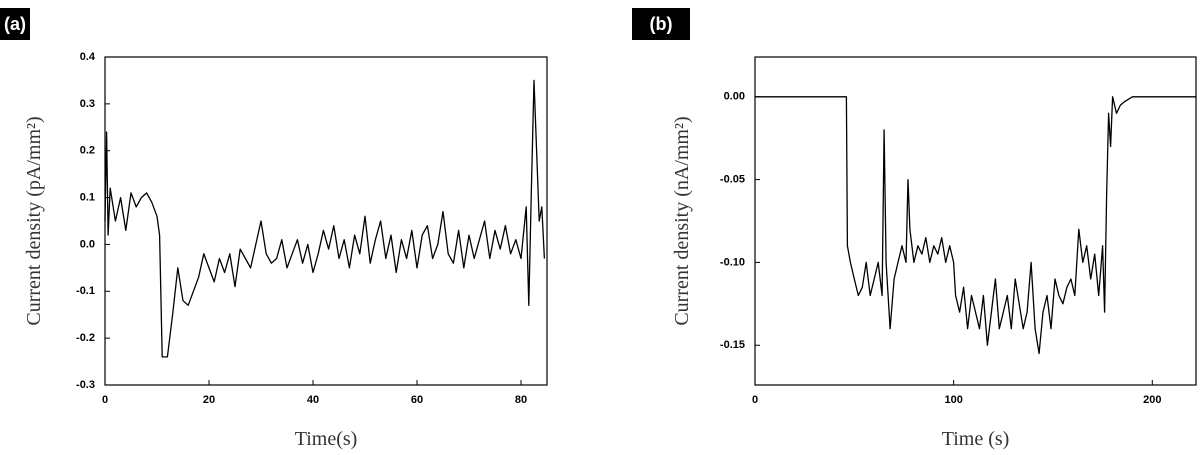  Describe the element at coordinates (521, 400) in the screenshot. I see `x-tick-label: 80` at that location.